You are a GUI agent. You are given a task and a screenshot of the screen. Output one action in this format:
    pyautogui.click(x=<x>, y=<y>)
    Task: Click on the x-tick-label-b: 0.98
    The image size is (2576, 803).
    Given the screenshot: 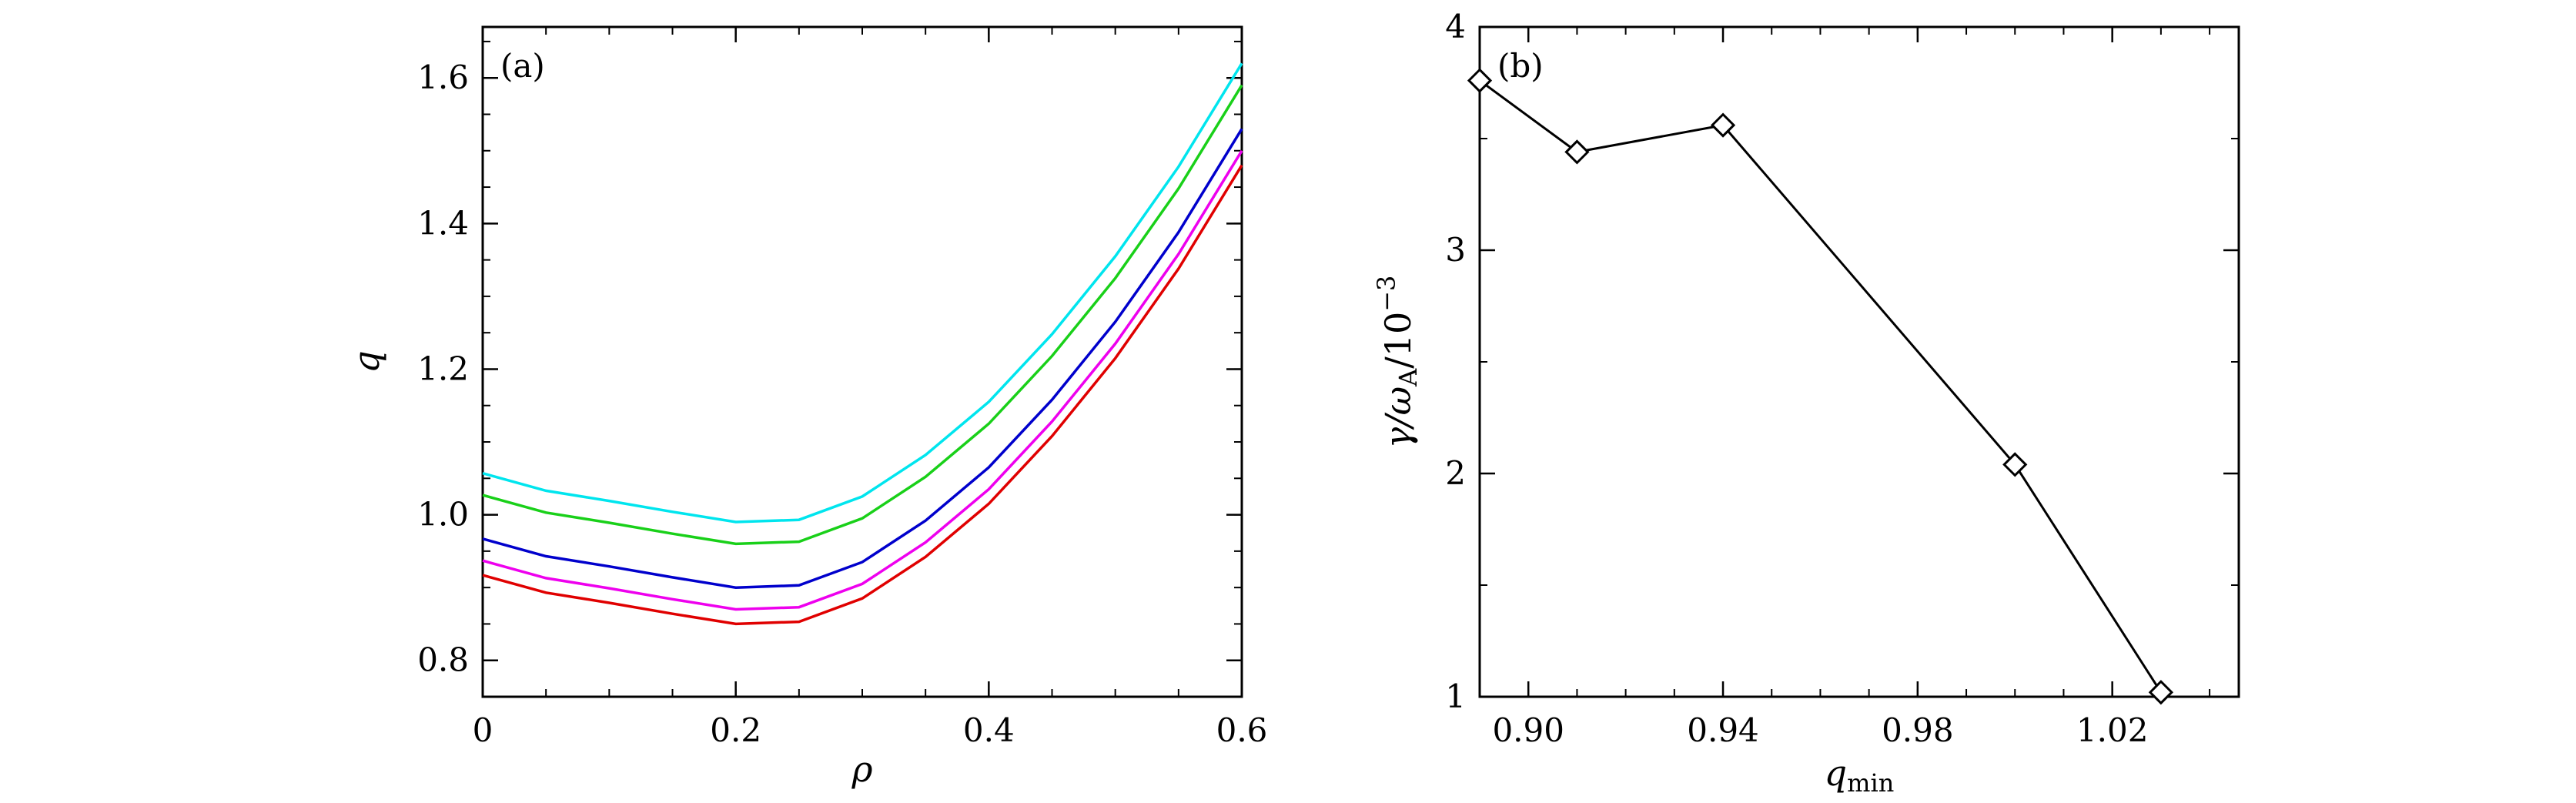 What is the action you would take?
    pyautogui.click(x=1918, y=730)
    